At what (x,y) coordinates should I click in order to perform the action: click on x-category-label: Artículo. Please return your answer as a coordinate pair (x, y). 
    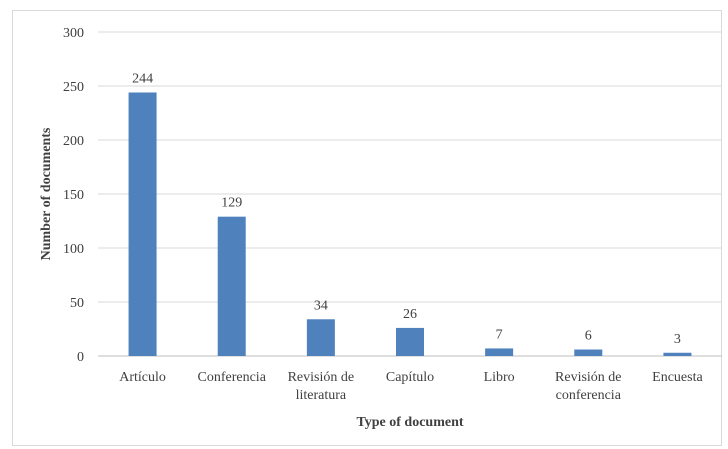
    Looking at the image, I should click on (142, 377).